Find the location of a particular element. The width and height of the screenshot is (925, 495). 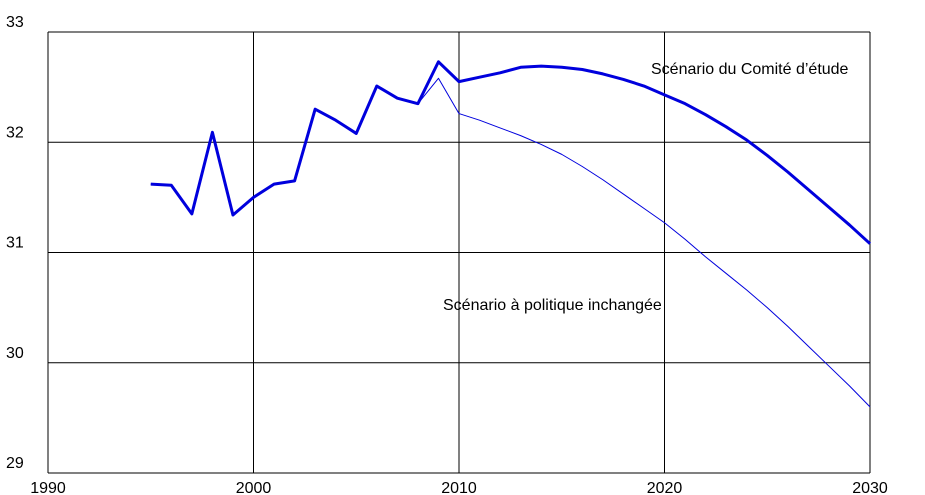

x-tick-label: 2020 is located at coordinates (665, 487).